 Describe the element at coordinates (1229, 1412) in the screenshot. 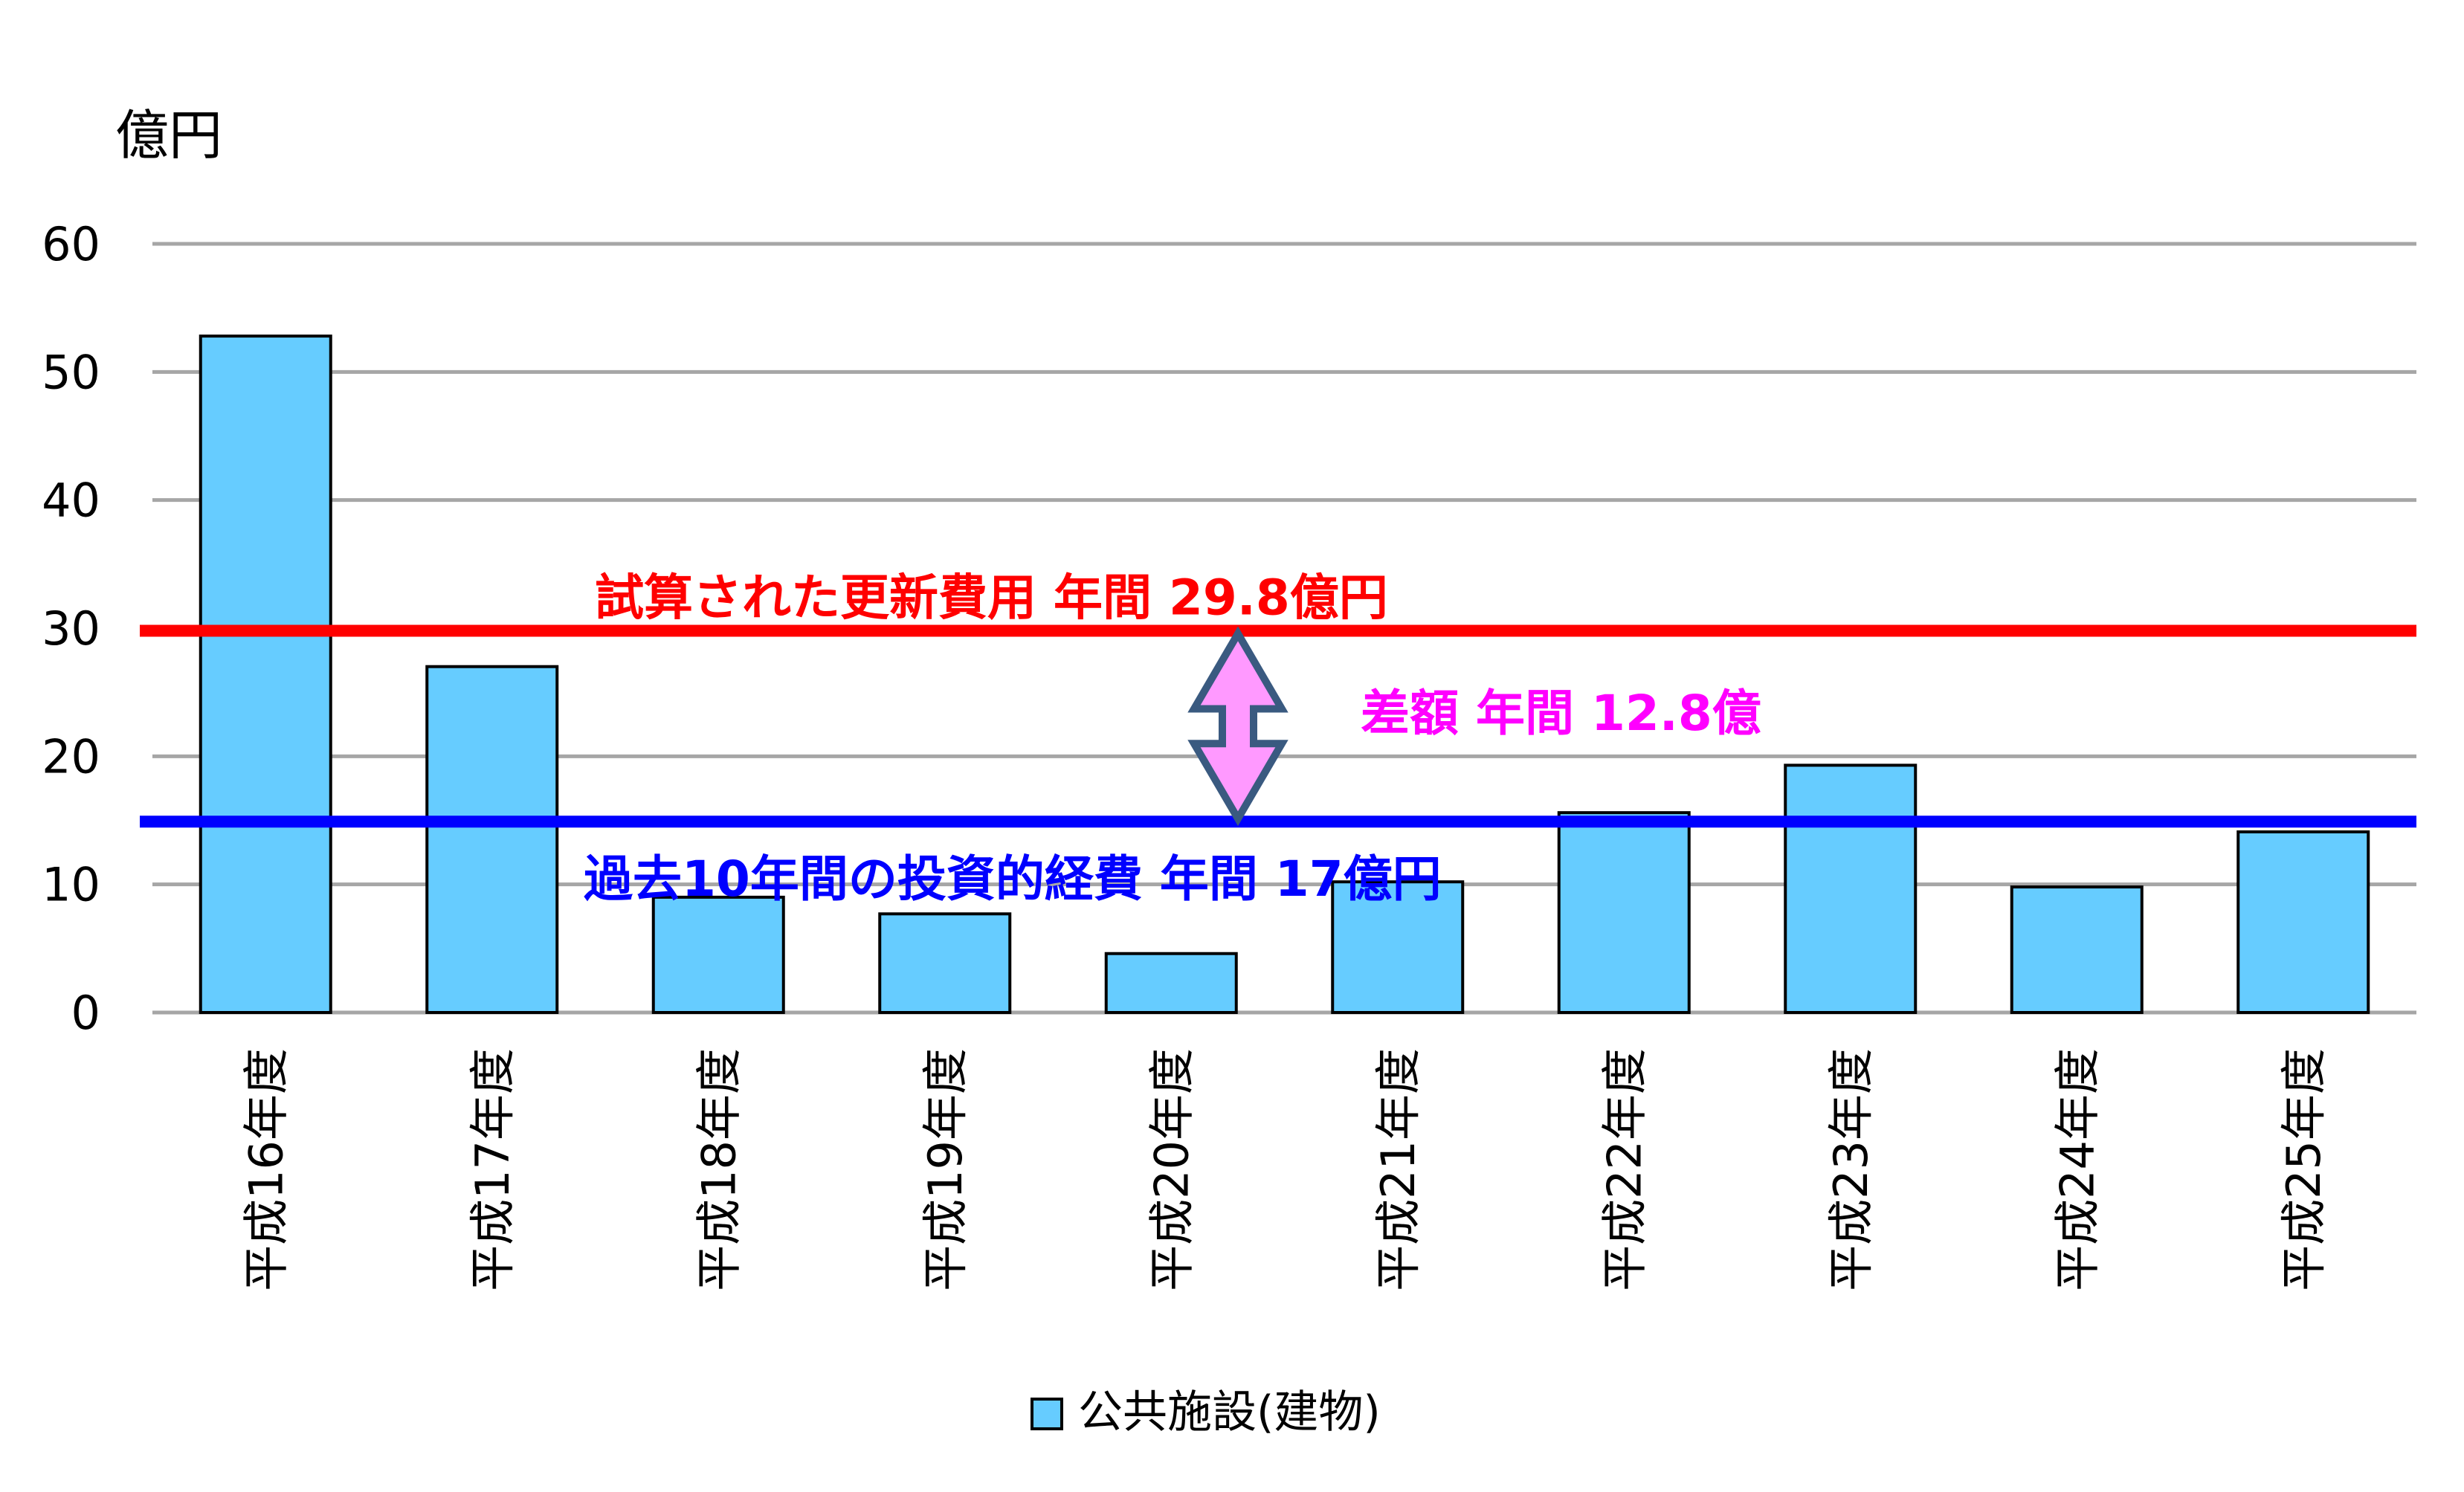

I see `legend-label: 公共施設(建物)` at that location.